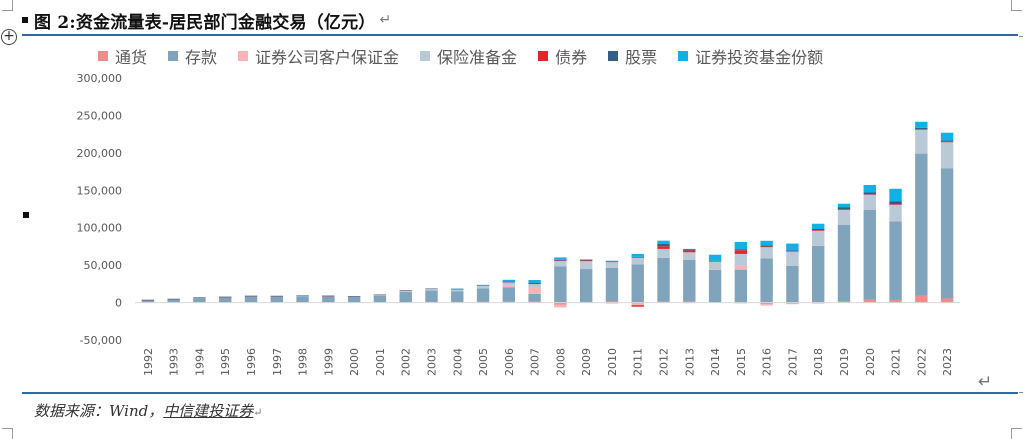  I want to click on x-tick-label: 1992, so click(148, 362).